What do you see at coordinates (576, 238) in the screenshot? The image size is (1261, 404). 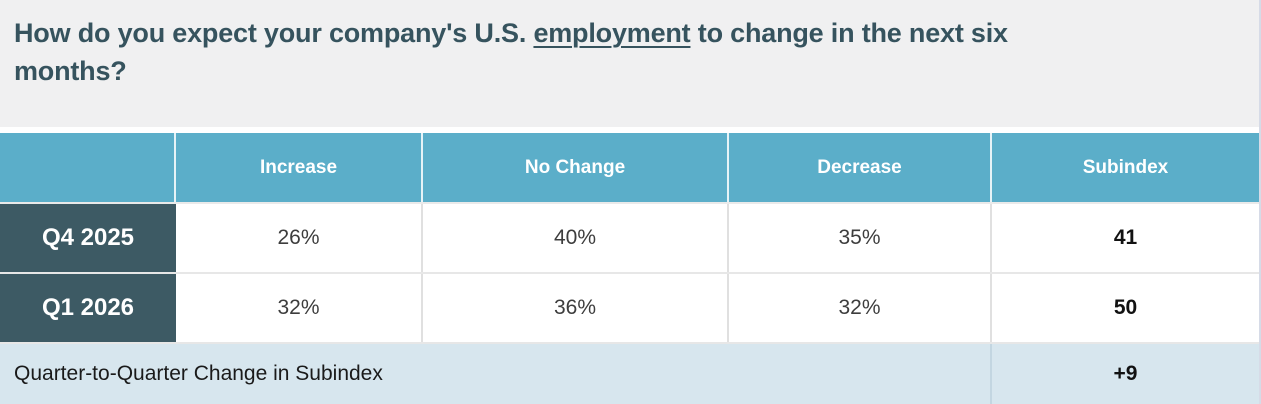 I see `cell-no-change: 40%` at bounding box center [576, 238].